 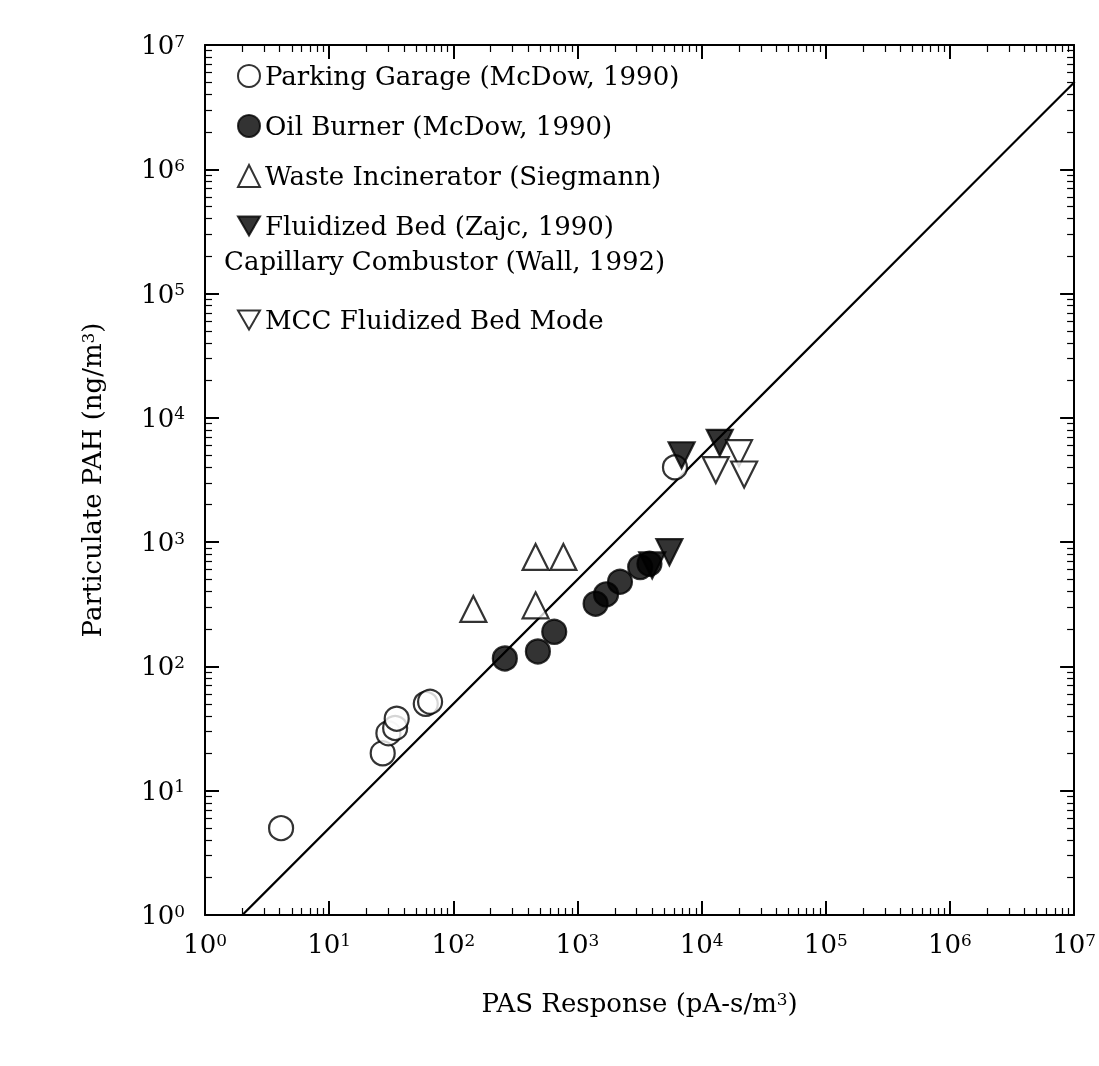 I want to click on legend-label: MCC Fluidized Bed Mode, so click(x=434, y=320).